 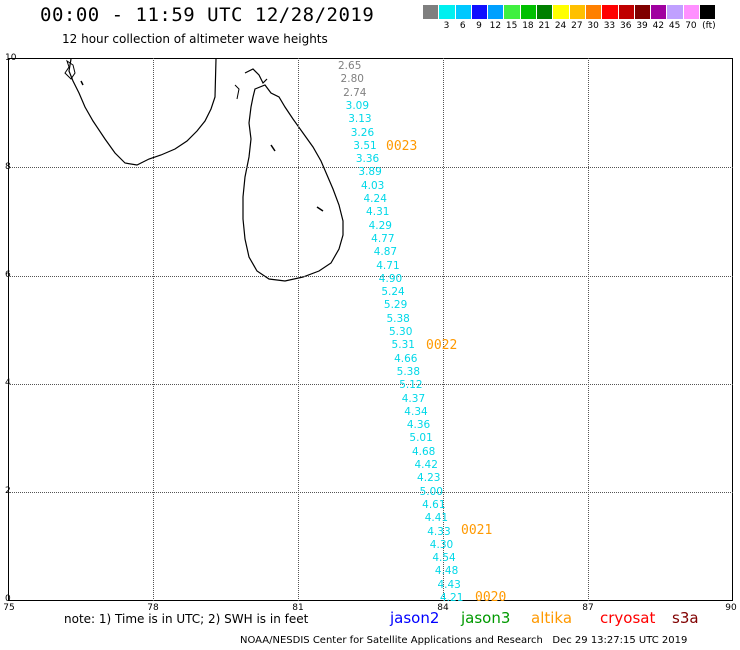 I want to click on wave-height-value: 5.00, so click(x=431, y=491).